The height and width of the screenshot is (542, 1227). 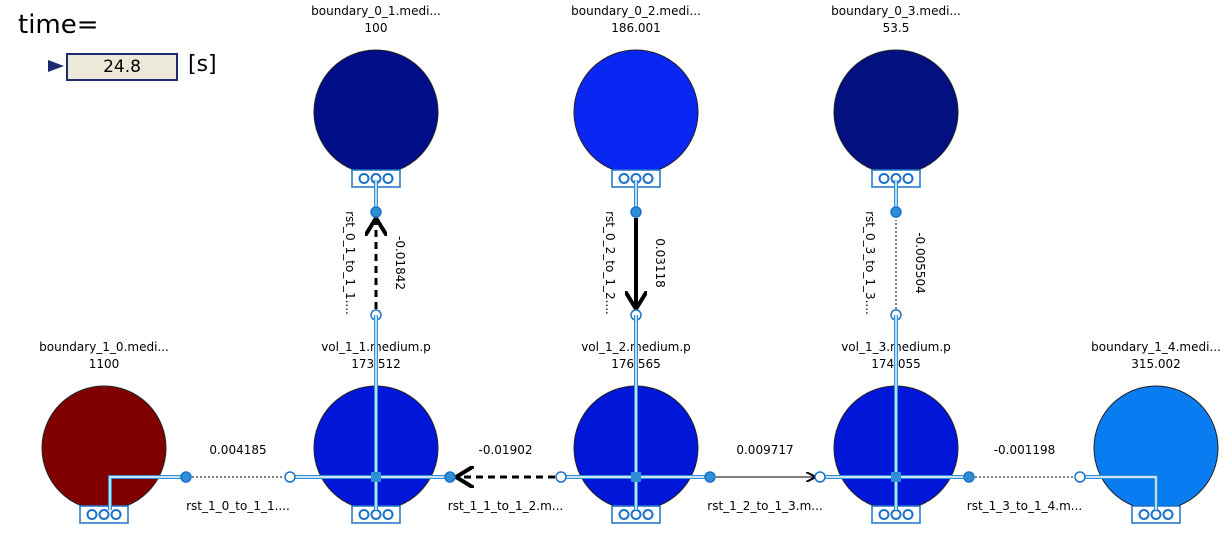 I want to click on link-value: -0.005504, so click(x=920, y=263).